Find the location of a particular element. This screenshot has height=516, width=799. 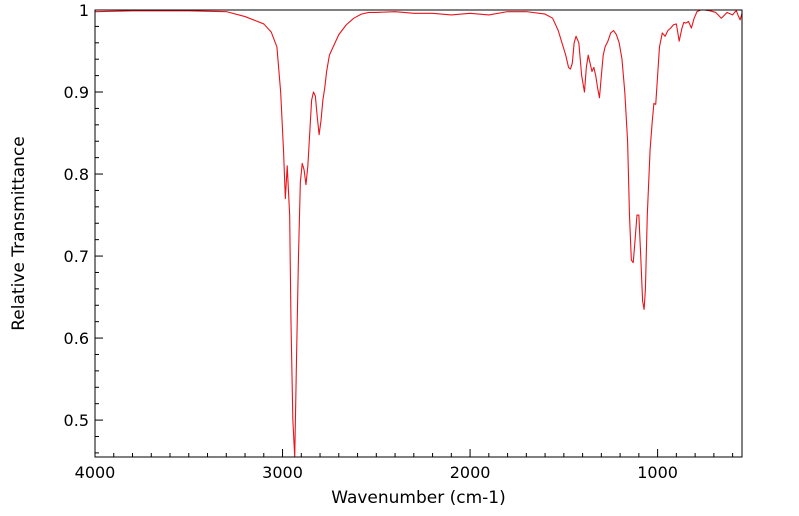

y-tick-label: 0.6 is located at coordinates (76, 338).